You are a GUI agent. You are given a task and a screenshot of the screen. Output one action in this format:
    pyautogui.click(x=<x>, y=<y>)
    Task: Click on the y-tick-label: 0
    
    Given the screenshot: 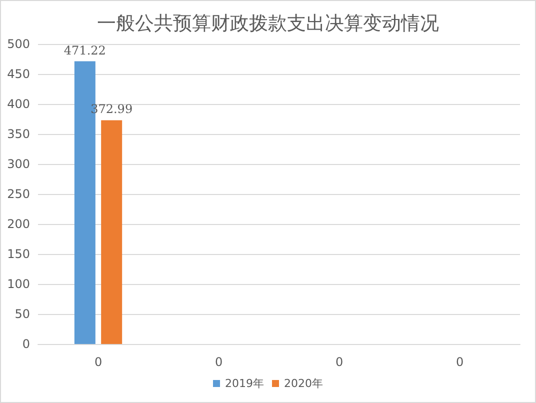 What is the action you would take?
    pyautogui.click(x=26, y=344)
    